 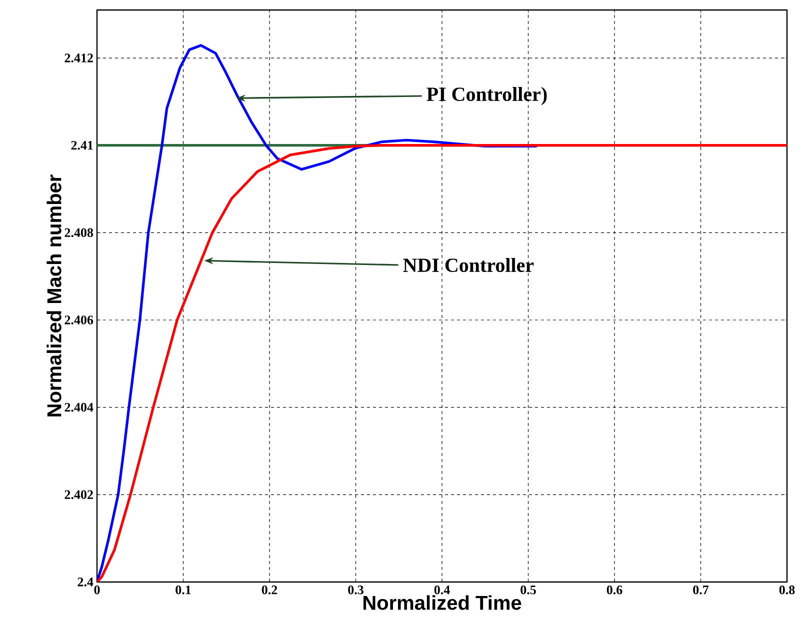 What do you see at coordinates (82, 145) in the screenshot?
I see `y-tick-label: 2.41` at bounding box center [82, 145].